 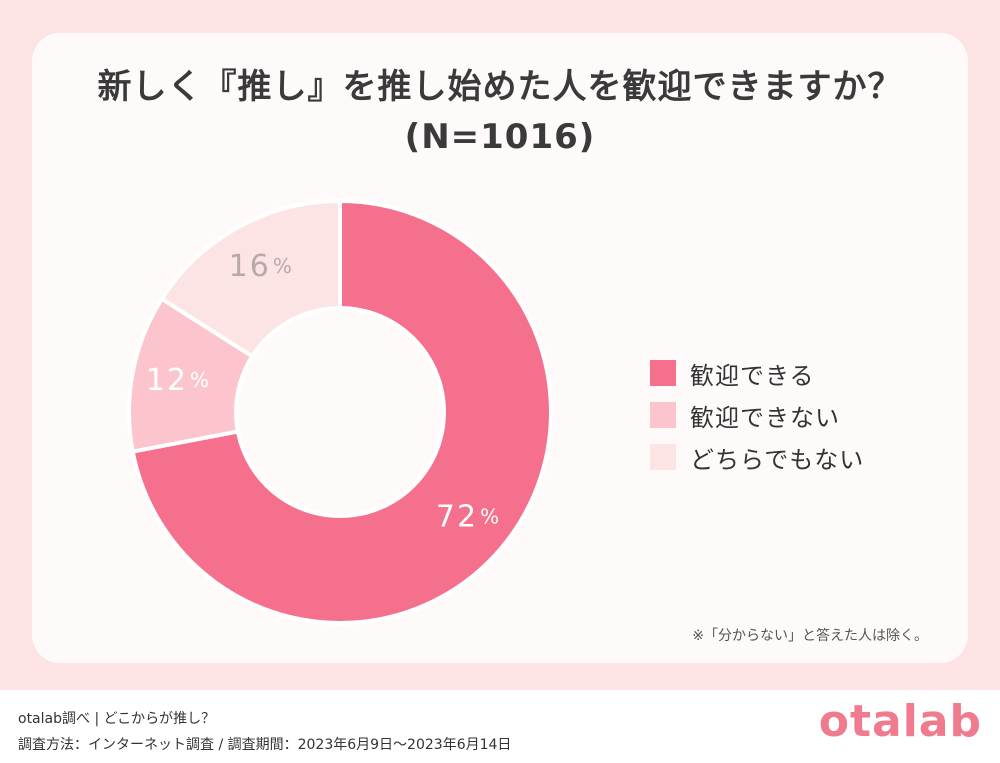 I want to click on legend-item: どちらでもない, so click(x=757, y=457).